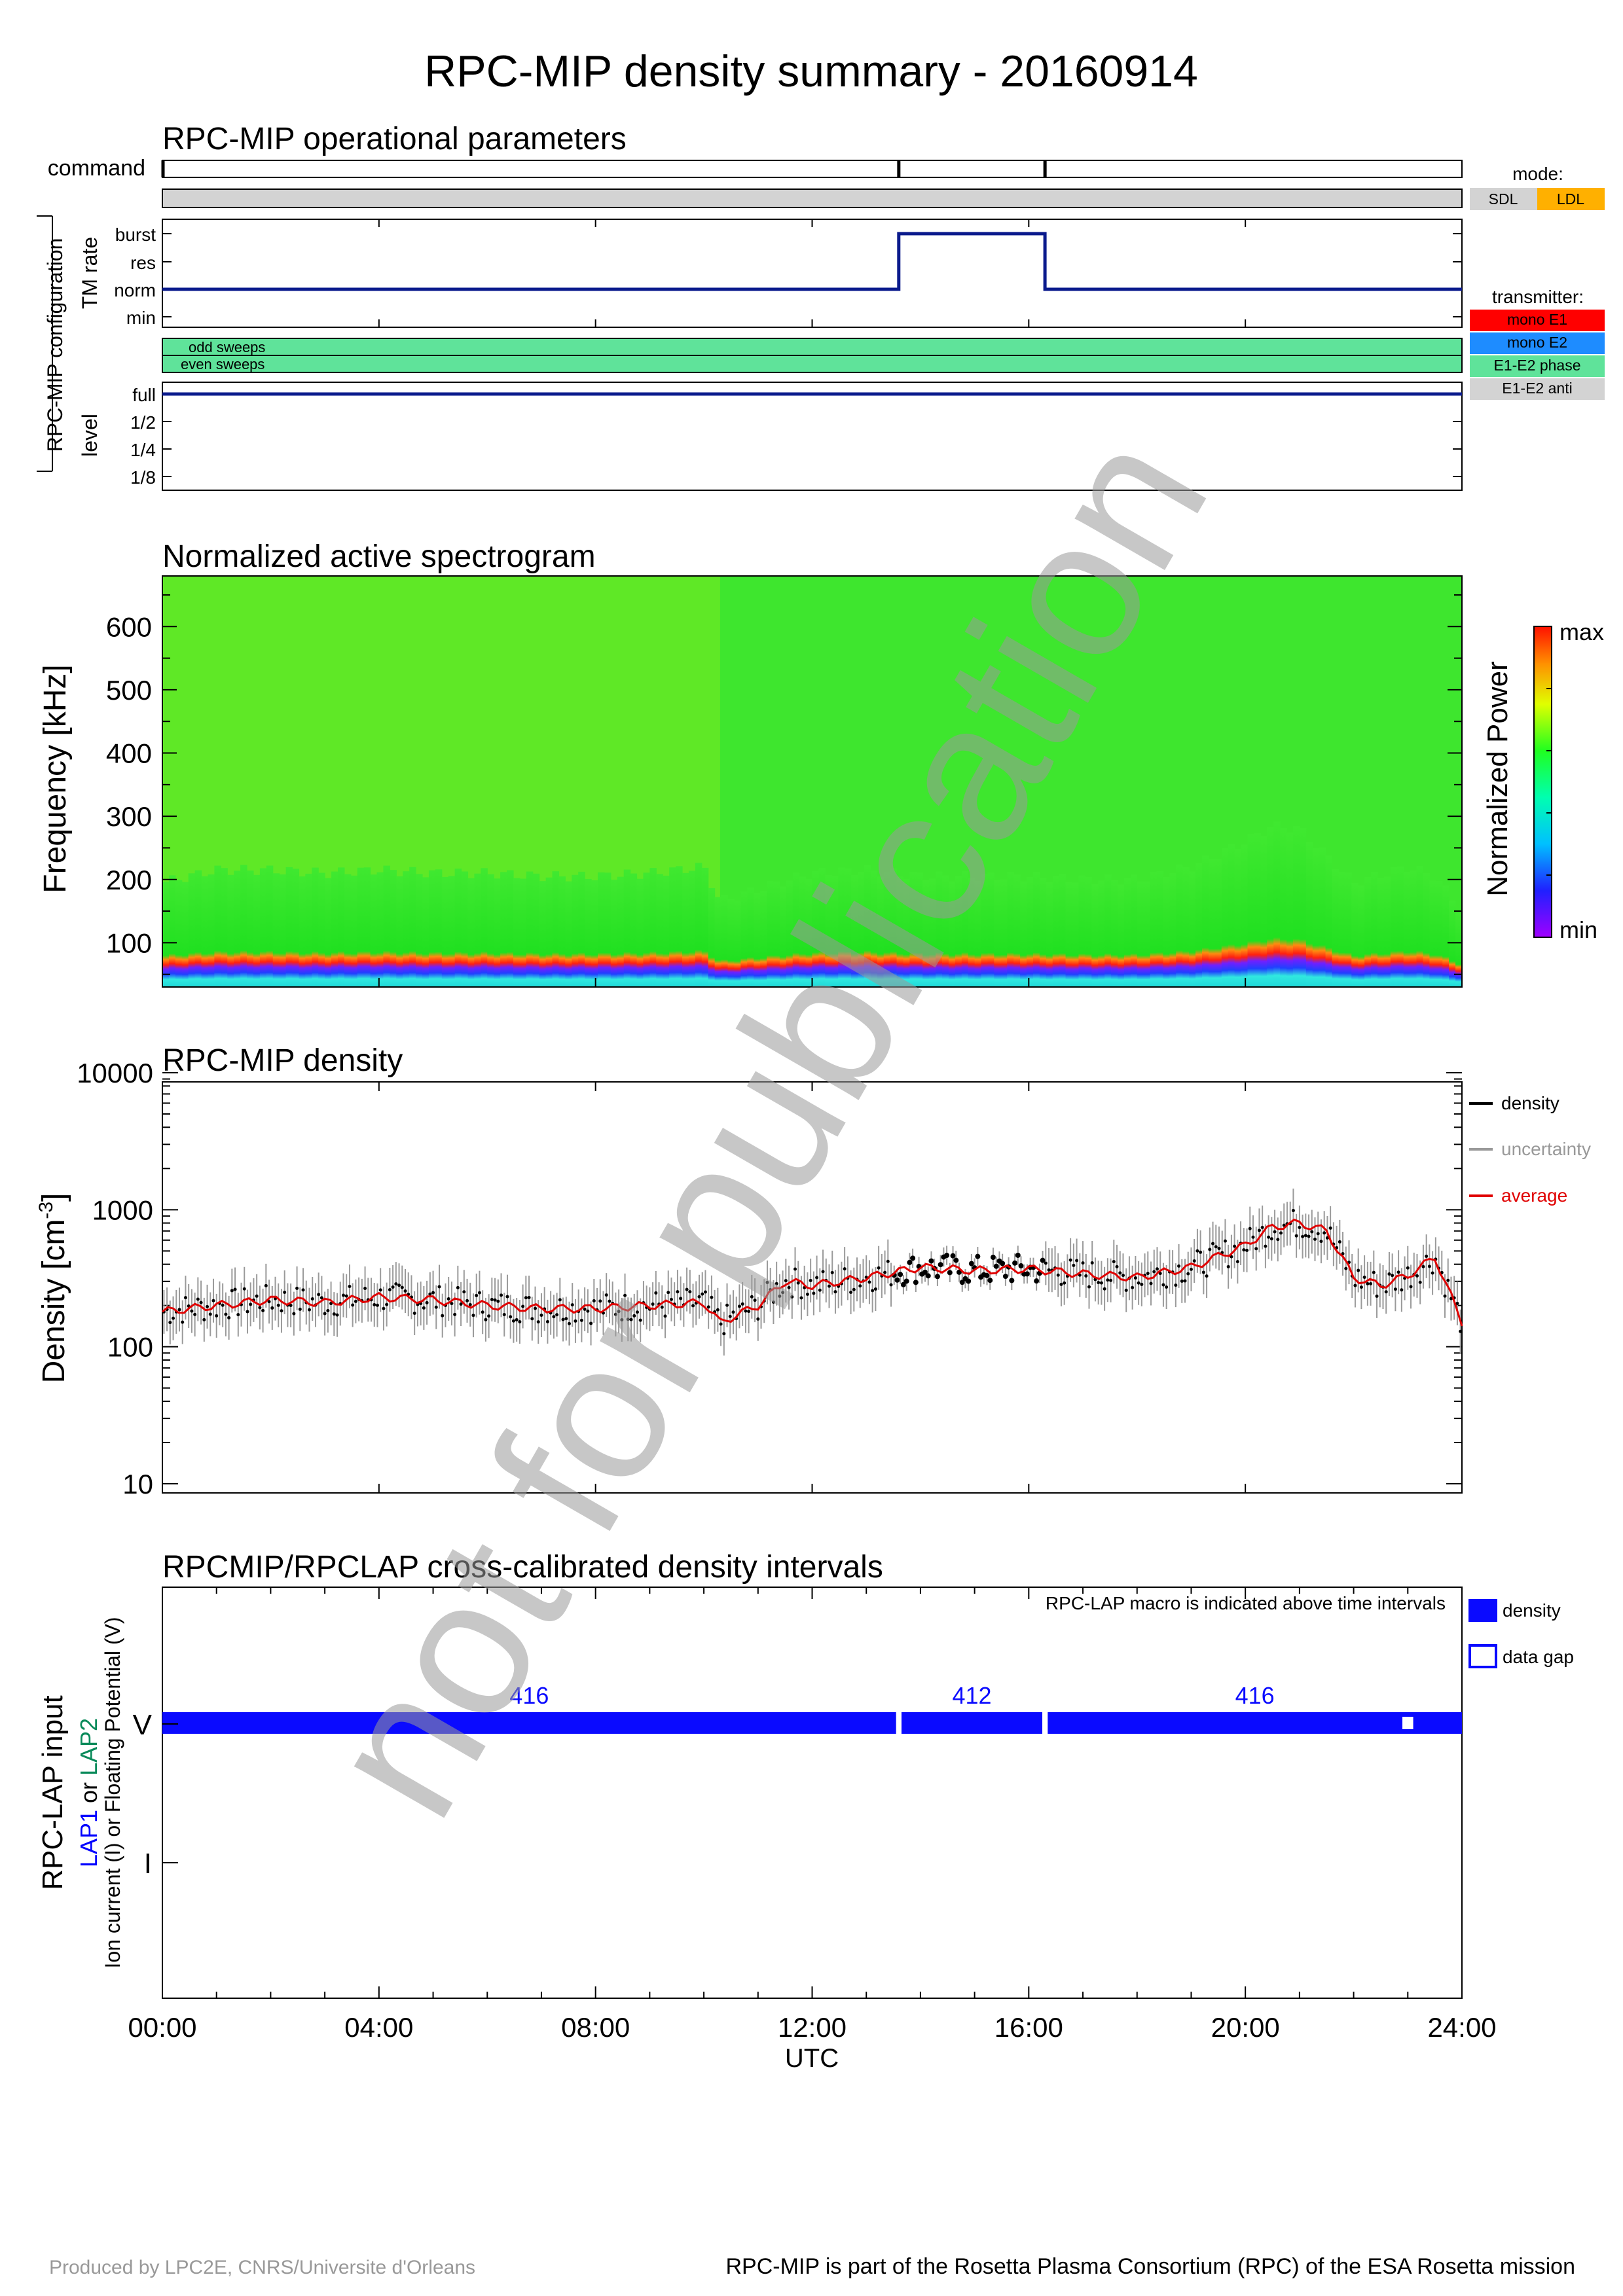 Image resolution: width=1623 pixels, height=2296 pixels. What do you see at coordinates (129, 626) in the screenshot?
I see `spectrogram-ytick-label: 600` at bounding box center [129, 626].